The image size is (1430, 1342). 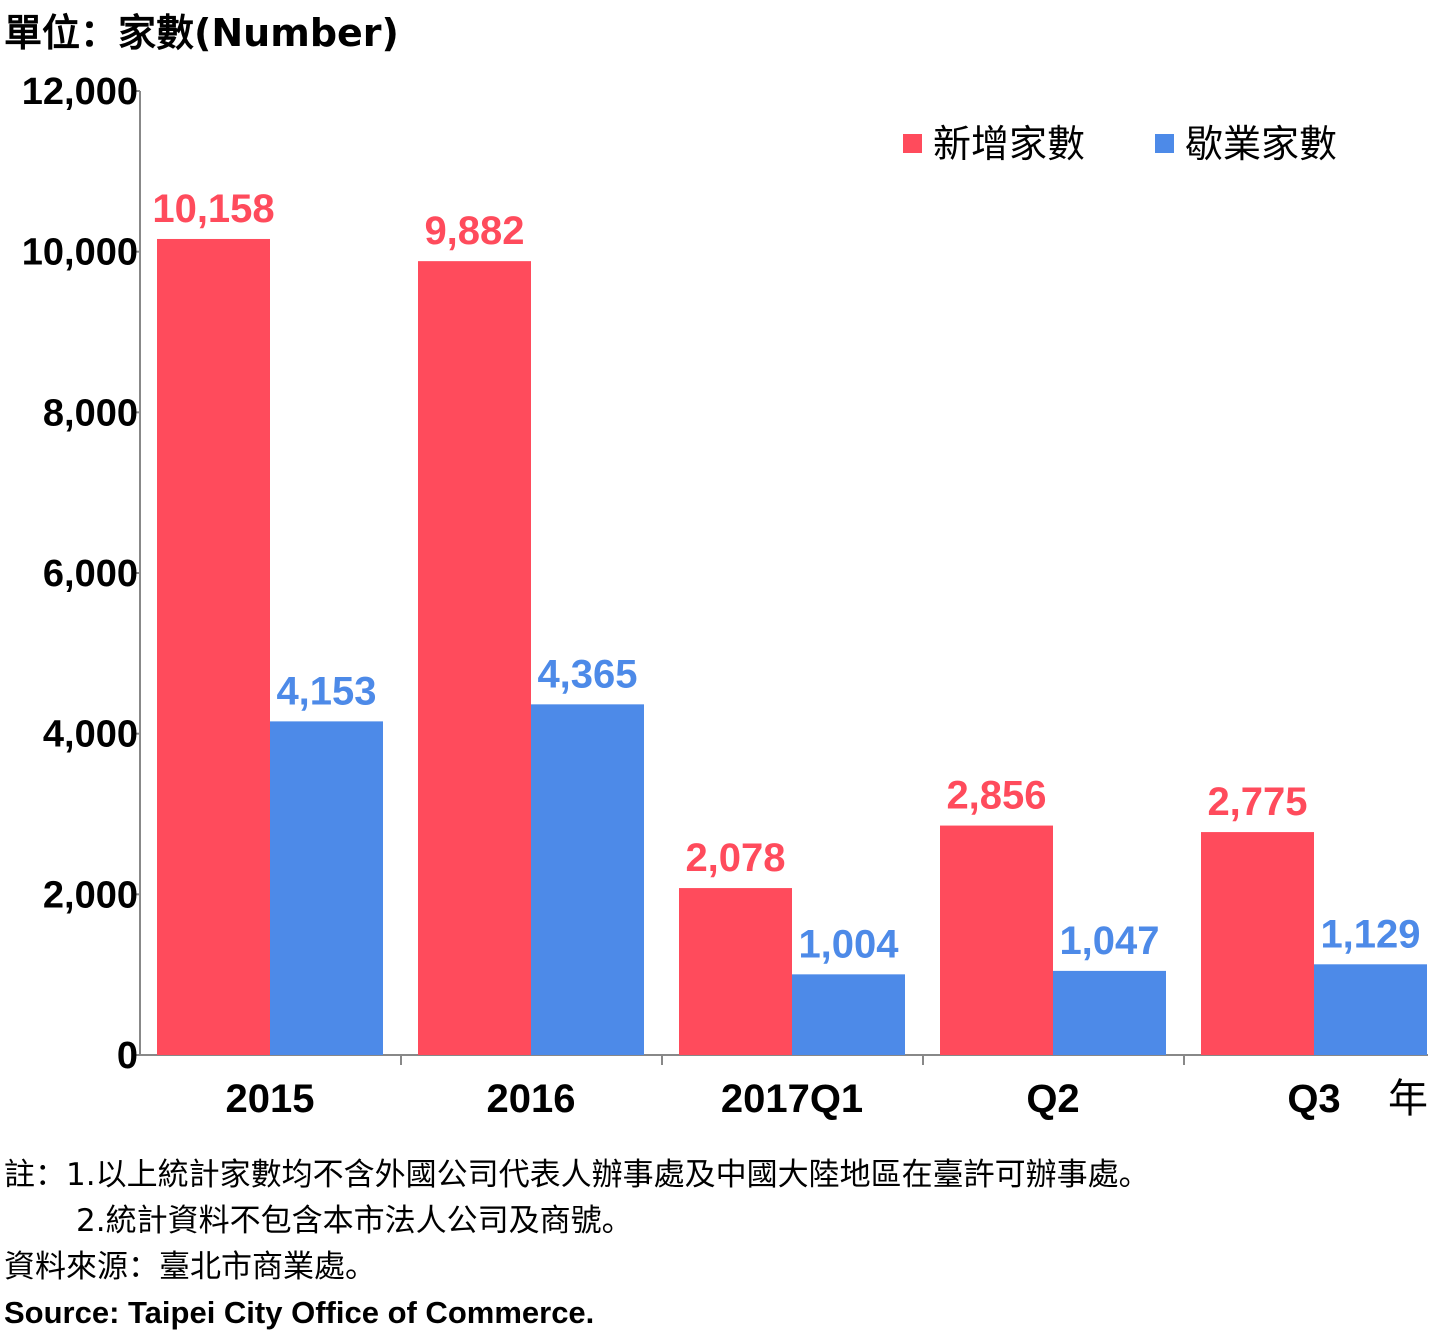 What do you see at coordinates (80, 253) in the screenshot?
I see `y-tick-label: 10,000` at bounding box center [80, 253].